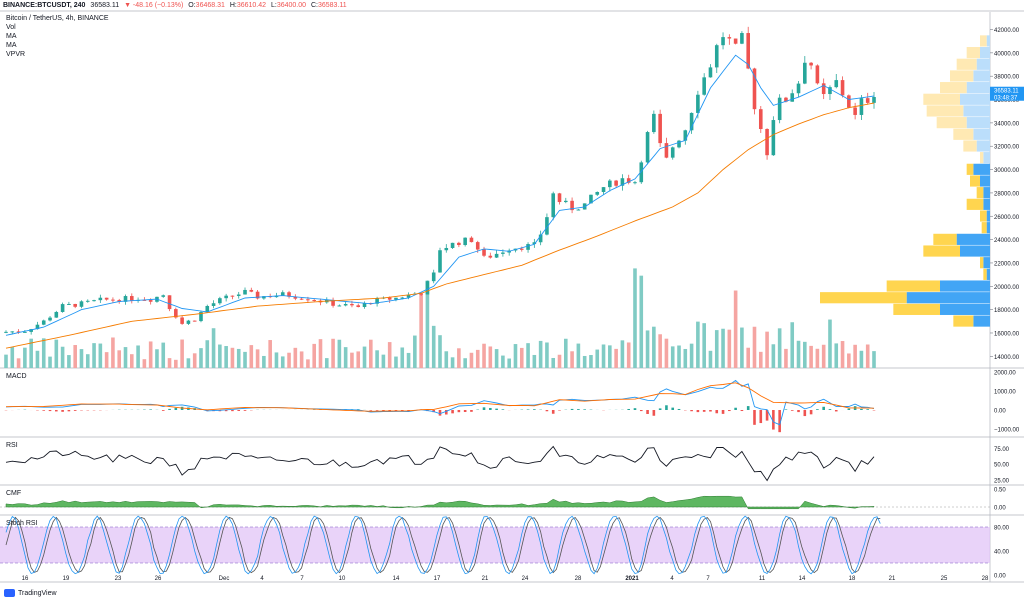 The height and width of the screenshot is (604, 1024). I want to click on legend-vpvr: VPVR, so click(16, 54).